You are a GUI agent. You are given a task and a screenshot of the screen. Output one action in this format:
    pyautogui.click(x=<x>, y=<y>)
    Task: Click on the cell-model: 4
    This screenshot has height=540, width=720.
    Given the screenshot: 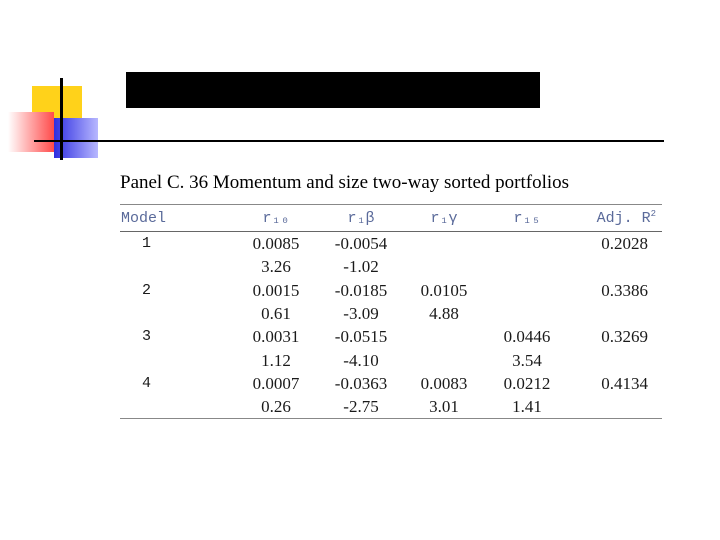 What is the action you would take?
    pyautogui.click(x=147, y=384)
    